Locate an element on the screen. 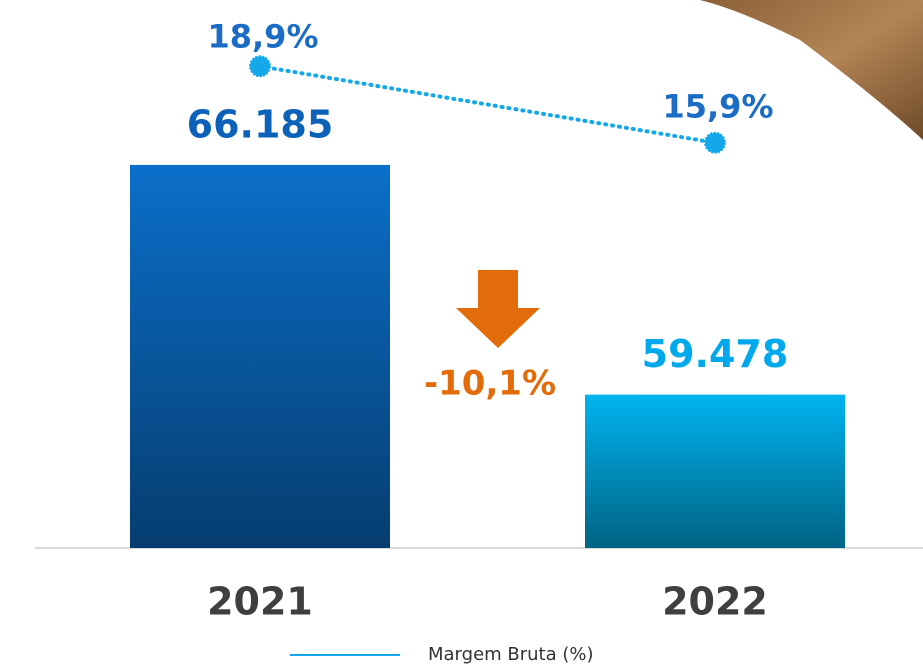 The height and width of the screenshot is (671, 923). margin-label: 18,9% is located at coordinates (262, 36).